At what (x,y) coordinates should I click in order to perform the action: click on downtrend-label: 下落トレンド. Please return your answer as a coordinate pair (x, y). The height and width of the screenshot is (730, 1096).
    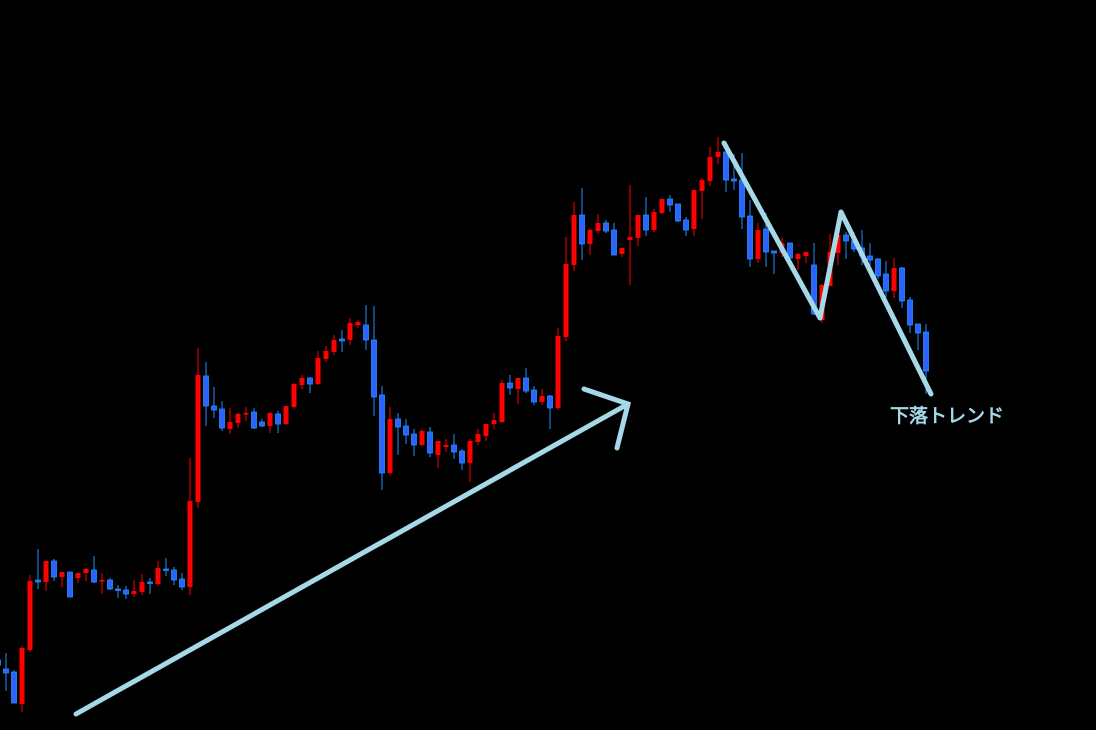
    Looking at the image, I should click on (947, 416).